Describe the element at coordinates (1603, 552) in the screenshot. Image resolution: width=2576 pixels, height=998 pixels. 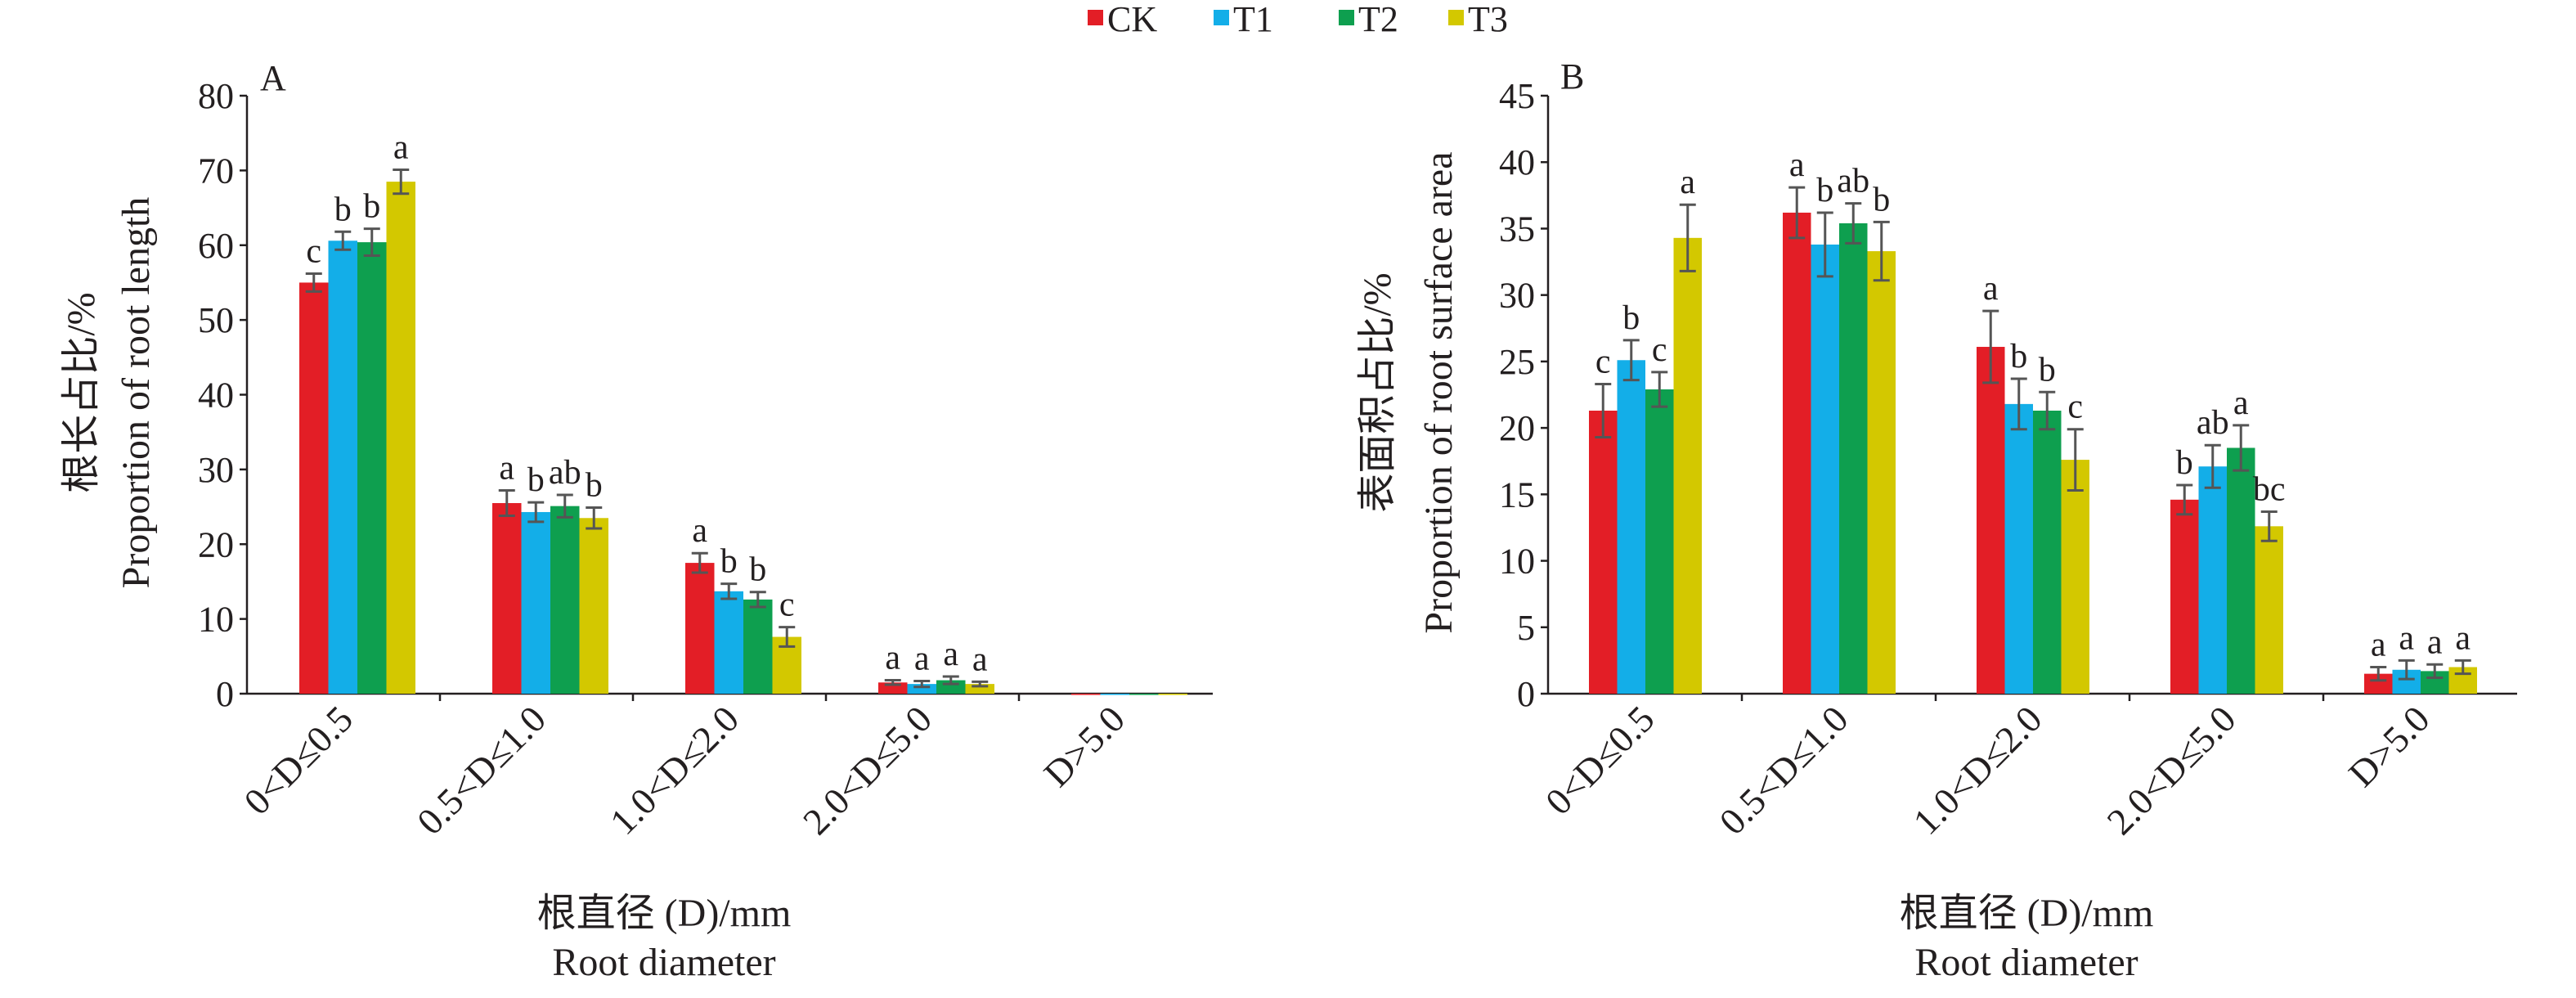
I see `bar-ck-0-d-0p5` at that location.